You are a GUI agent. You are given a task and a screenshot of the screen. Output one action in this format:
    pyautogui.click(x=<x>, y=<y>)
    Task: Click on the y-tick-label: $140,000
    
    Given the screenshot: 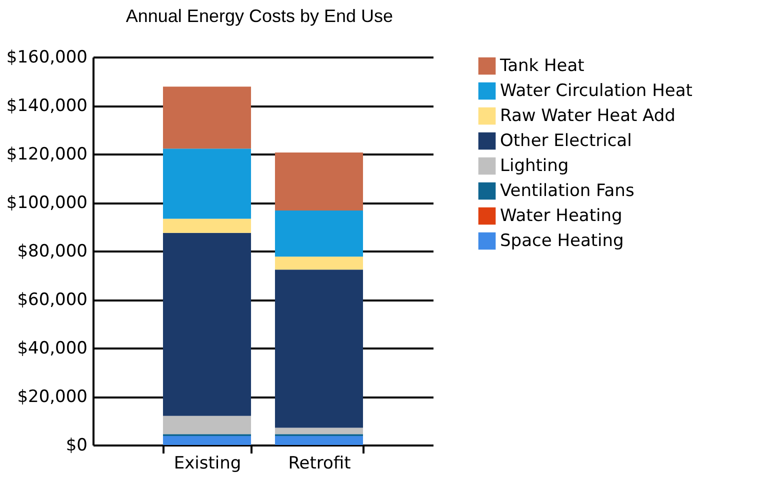 What is the action you would take?
    pyautogui.click(x=47, y=106)
    